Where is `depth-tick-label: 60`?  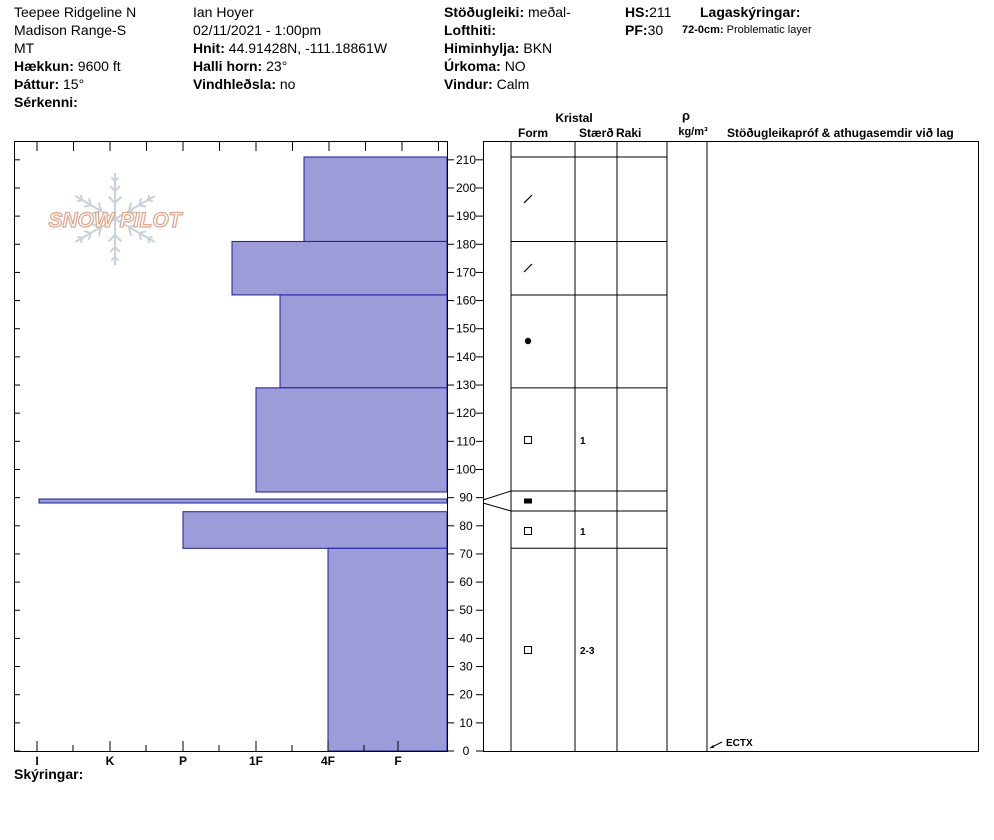 depth-tick-label: 60 is located at coordinates (466, 582).